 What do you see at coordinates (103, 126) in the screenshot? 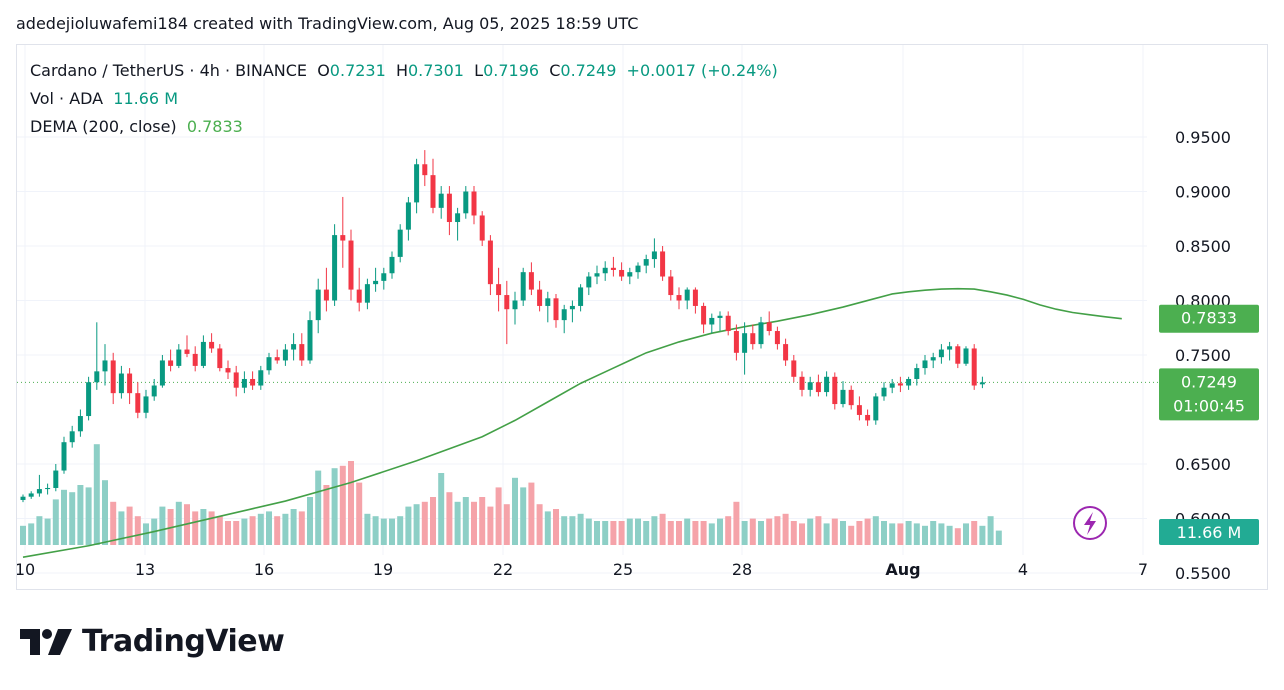
I see `dema-label: DEMA (200, close)` at bounding box center [103, 126].